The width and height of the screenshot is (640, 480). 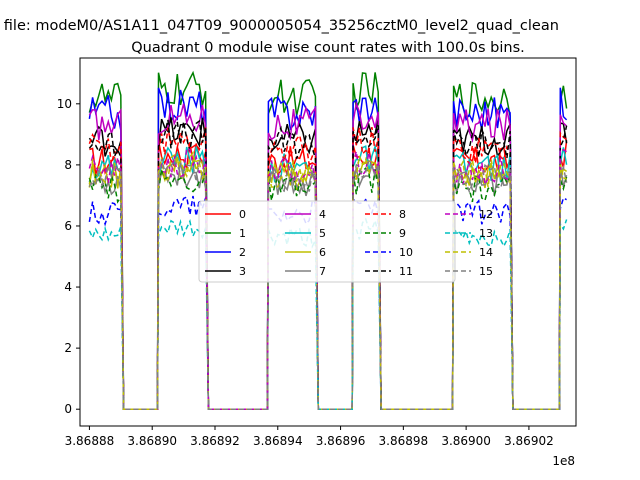 I want to click on legend-label: 11, so click(x=406, y=271).